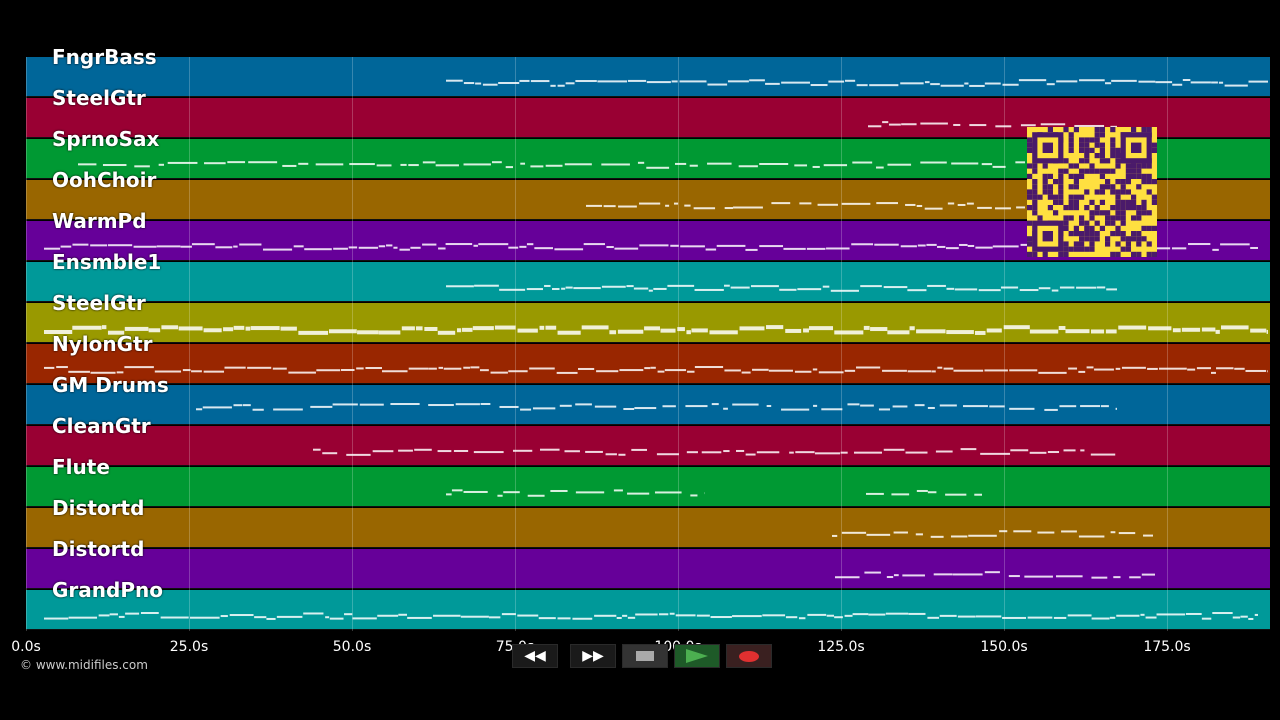  I want to click on record-icon, so click(749, 656).